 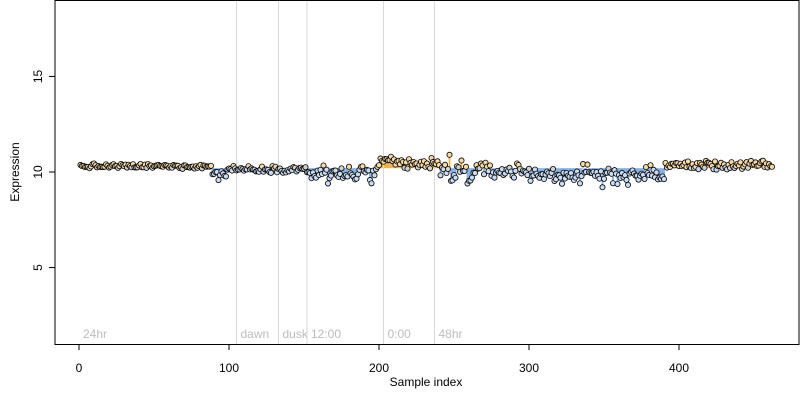 I want to click on y-axis-title: Expression, so click(x=15, y=171).